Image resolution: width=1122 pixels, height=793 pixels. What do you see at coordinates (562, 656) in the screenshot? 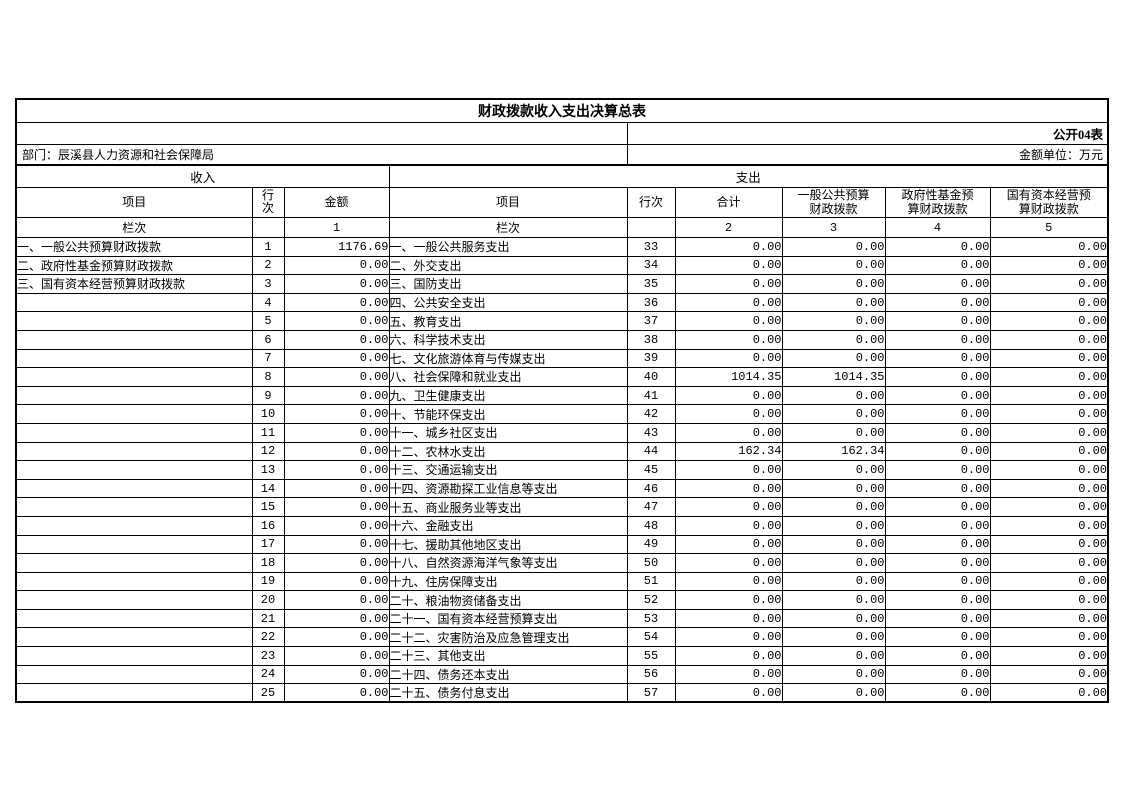
I see `table-row: 23 0.00 二十三、其他支出 55 0.00 0.00 0.00 0.00` at bounding box center [562, 656].